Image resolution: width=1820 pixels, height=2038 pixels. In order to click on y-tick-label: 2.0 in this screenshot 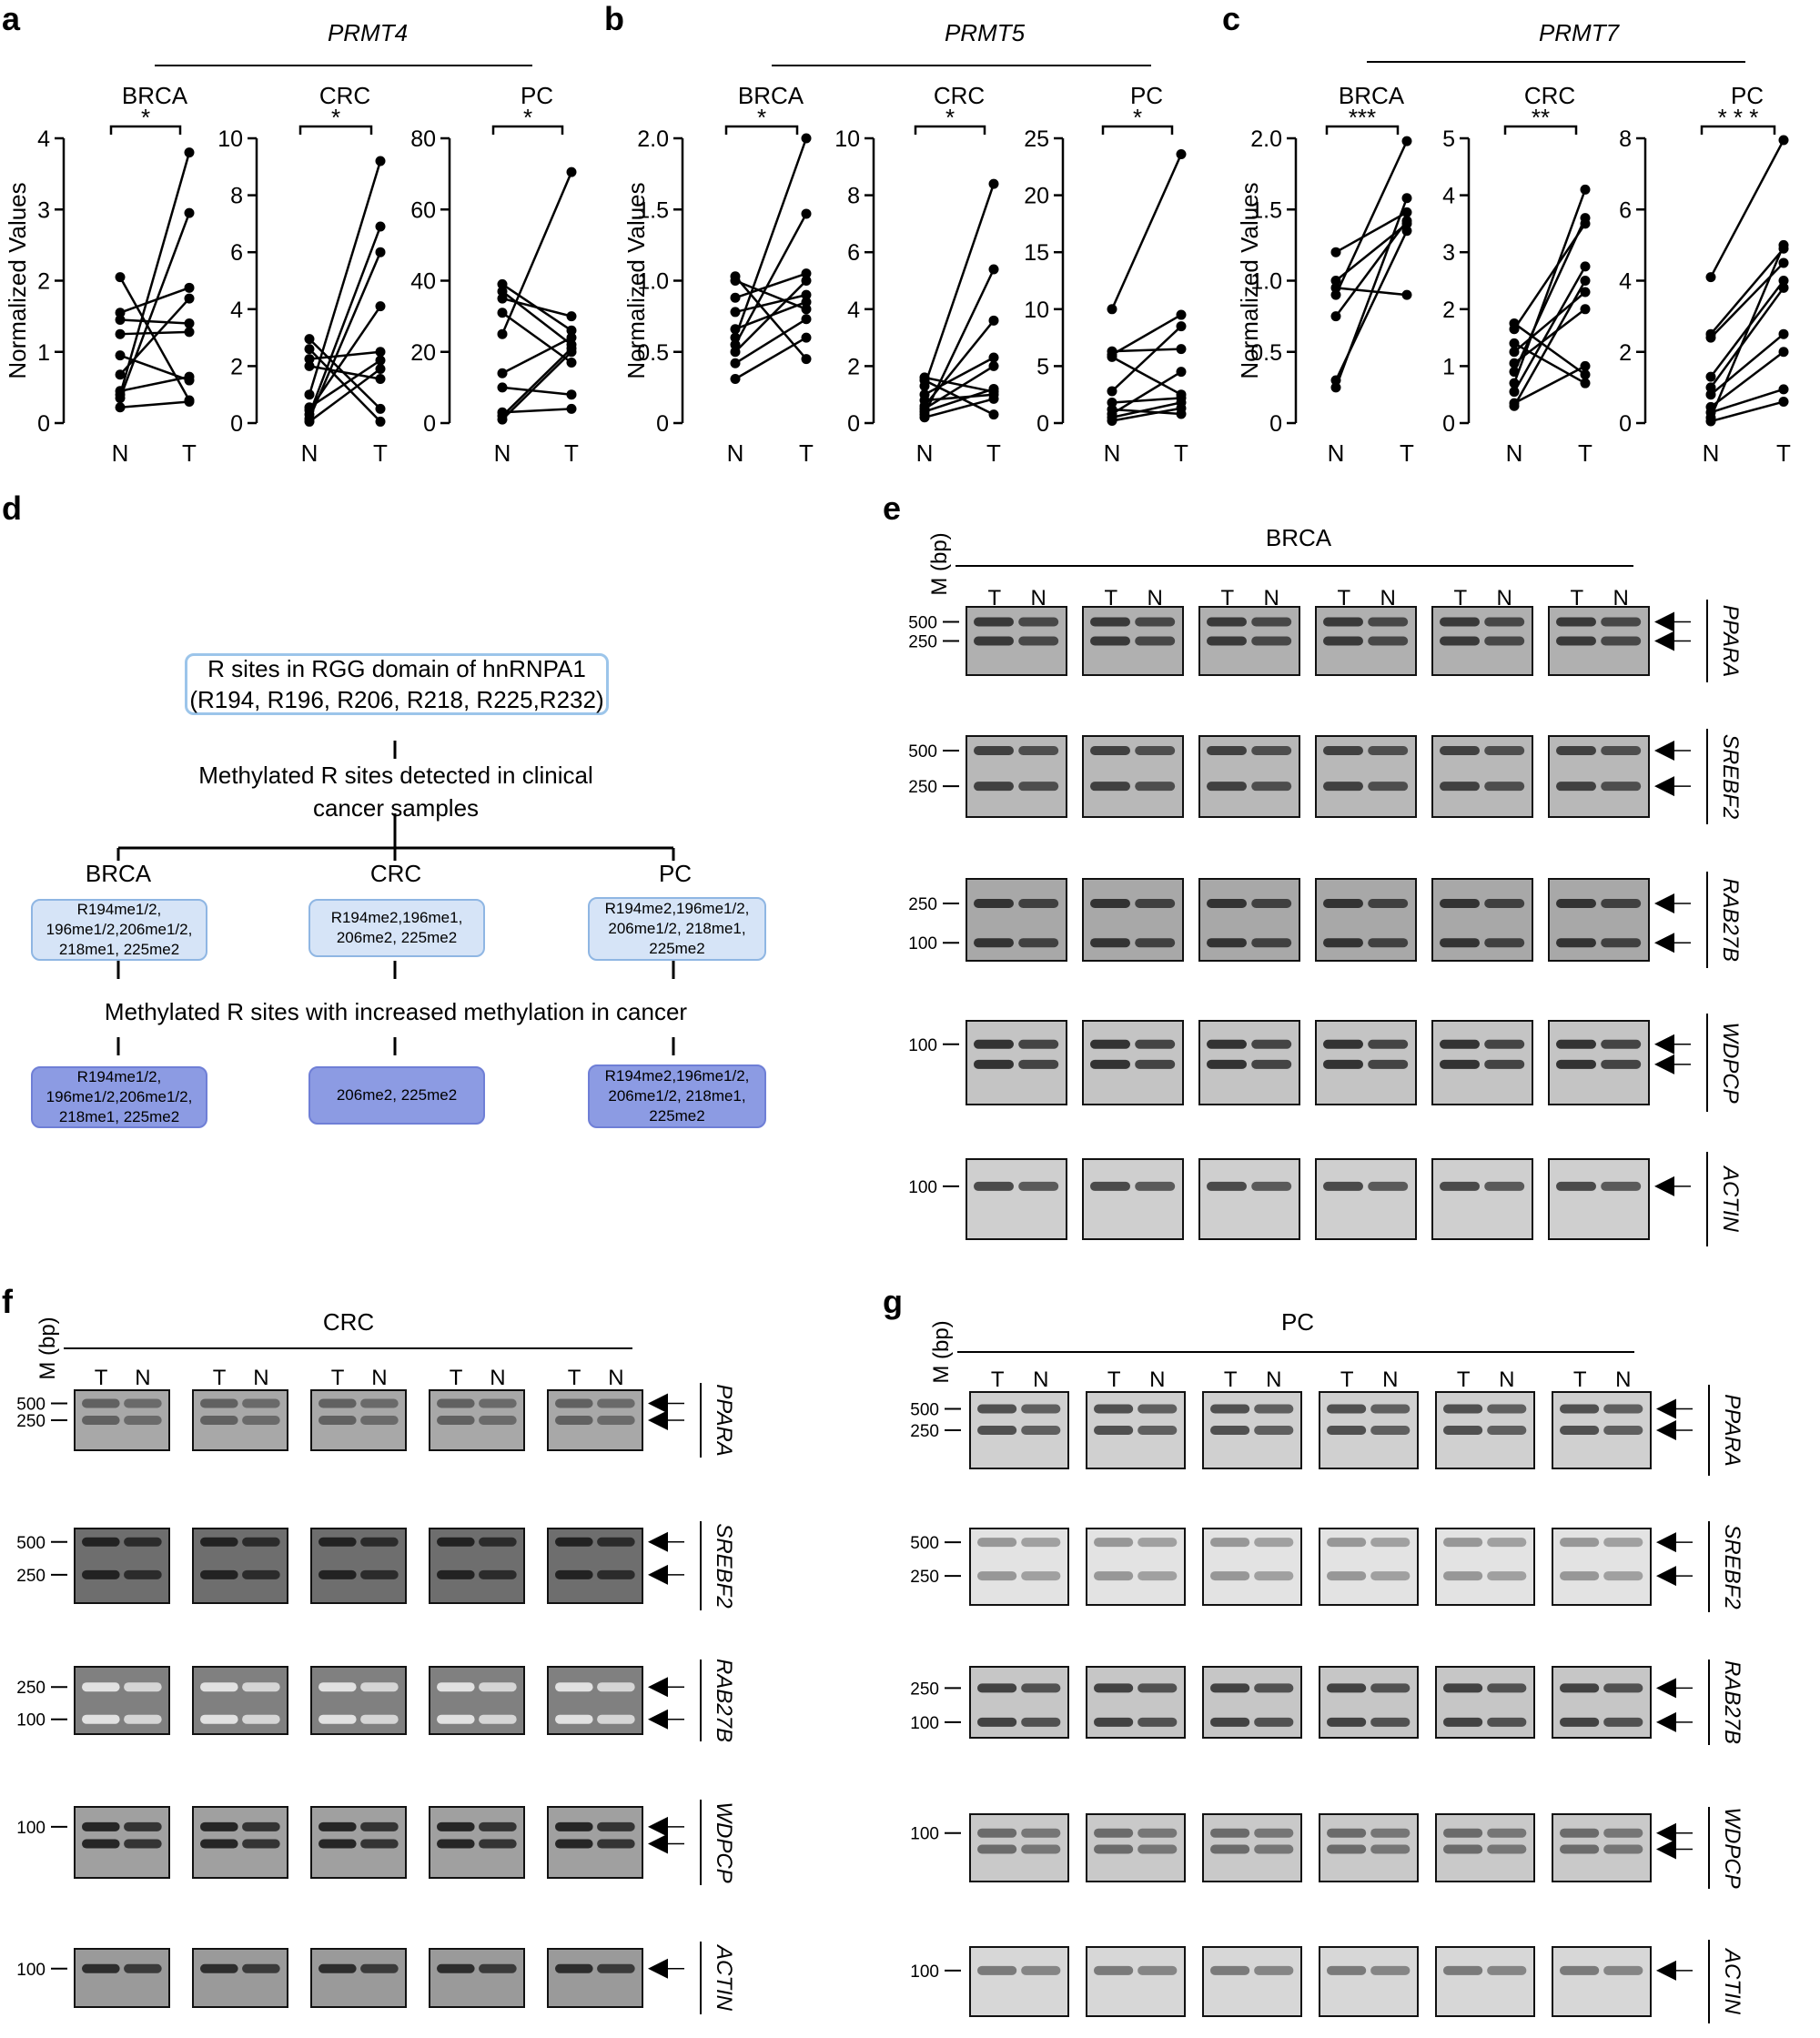, I will do `click(1266, 139)`.